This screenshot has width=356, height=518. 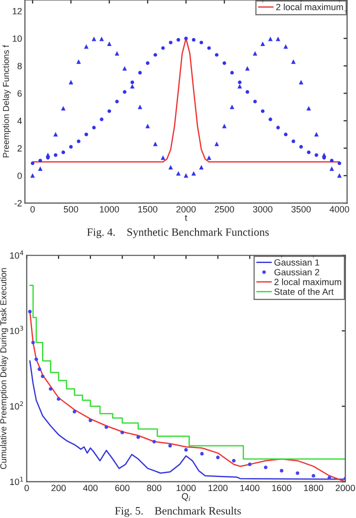 I want to click on x-tick-label: 1600, so click(x=282, y=488).